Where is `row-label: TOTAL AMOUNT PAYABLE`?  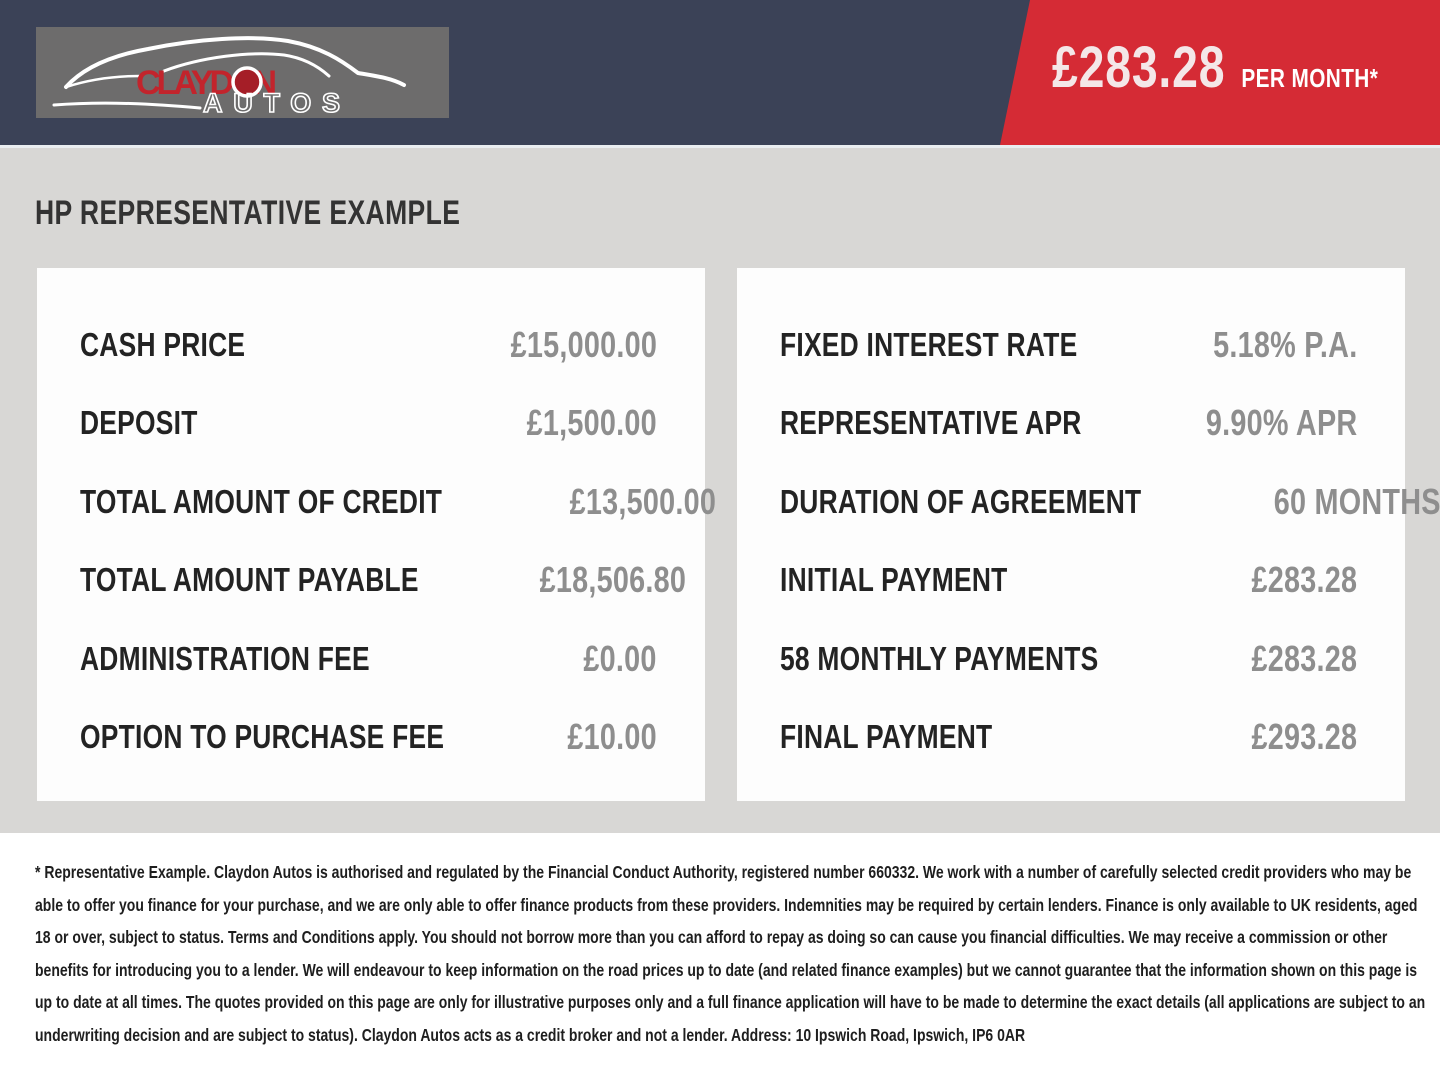
row-label: TOTAL AMOUNT PAYABLE is located at coordinates (249, 580).